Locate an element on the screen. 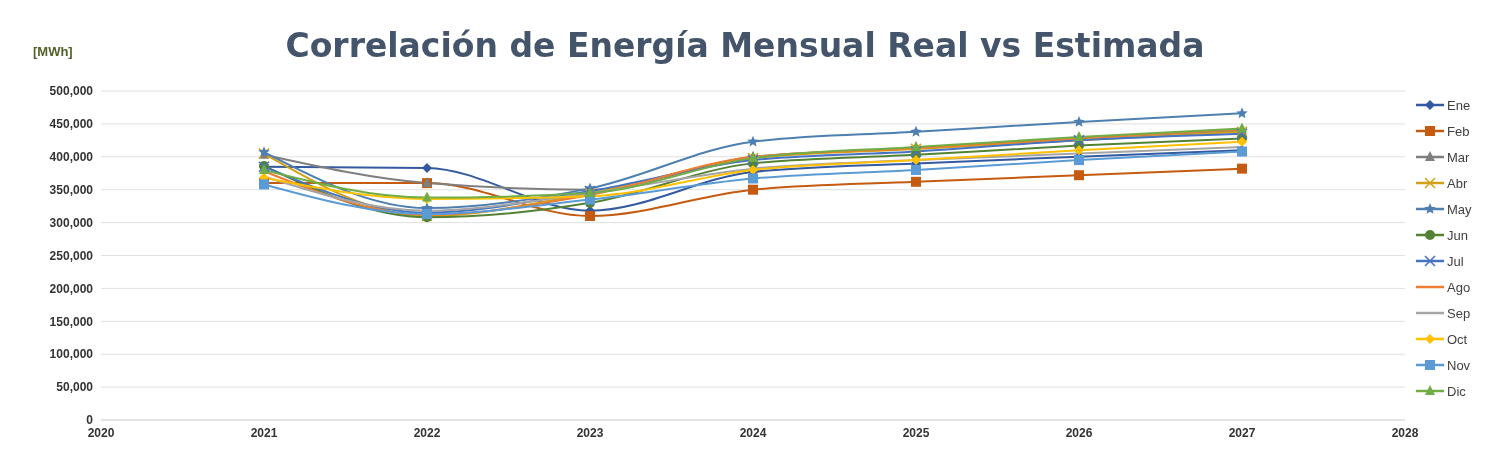 The width and height of the screenshot is (1490, 468). x-tick-label: 2020 is located at coordinates (101, 432).